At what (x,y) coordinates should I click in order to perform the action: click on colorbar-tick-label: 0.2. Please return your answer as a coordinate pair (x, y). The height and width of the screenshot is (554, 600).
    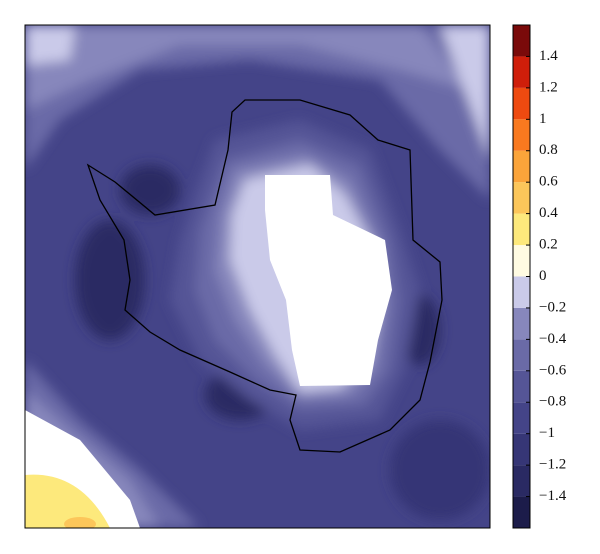
    Looking at the image, I should click on (548, 245).